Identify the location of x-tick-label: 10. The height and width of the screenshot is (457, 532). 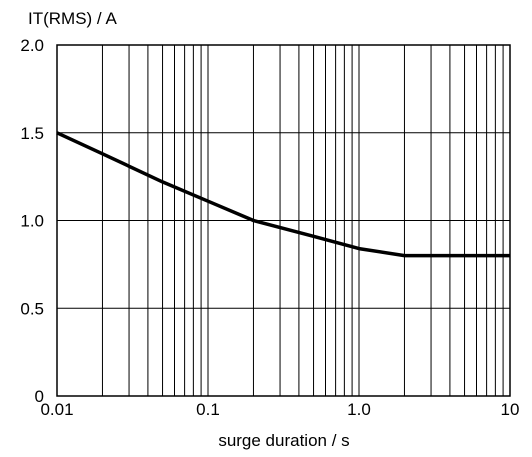
(510, 409).